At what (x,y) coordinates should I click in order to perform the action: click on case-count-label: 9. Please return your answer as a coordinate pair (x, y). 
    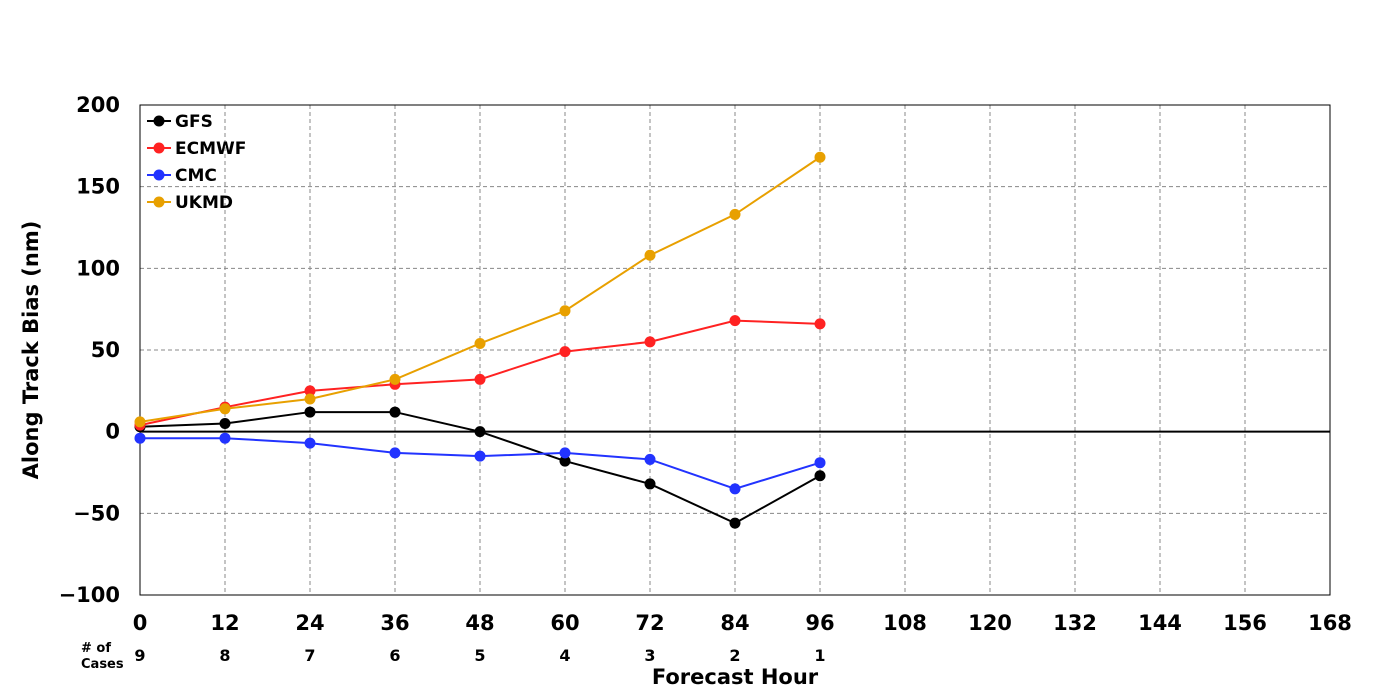
    Looking at the image, I should click on (139, 655).